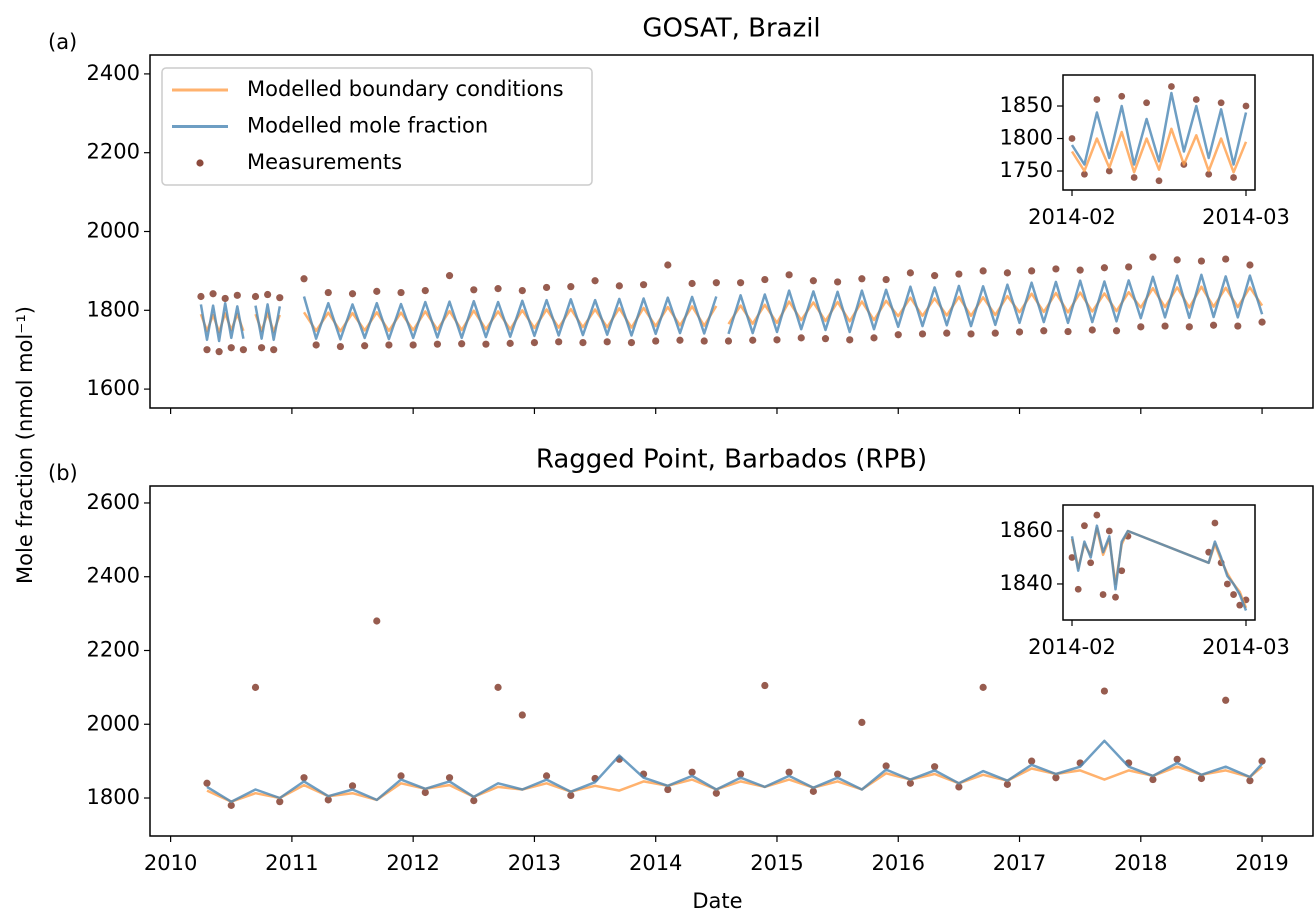  What do you see at coordinates (1026, 583) in the screenshot?
I see `y-tick-label: 1840` at bounding box center [1026, 583].